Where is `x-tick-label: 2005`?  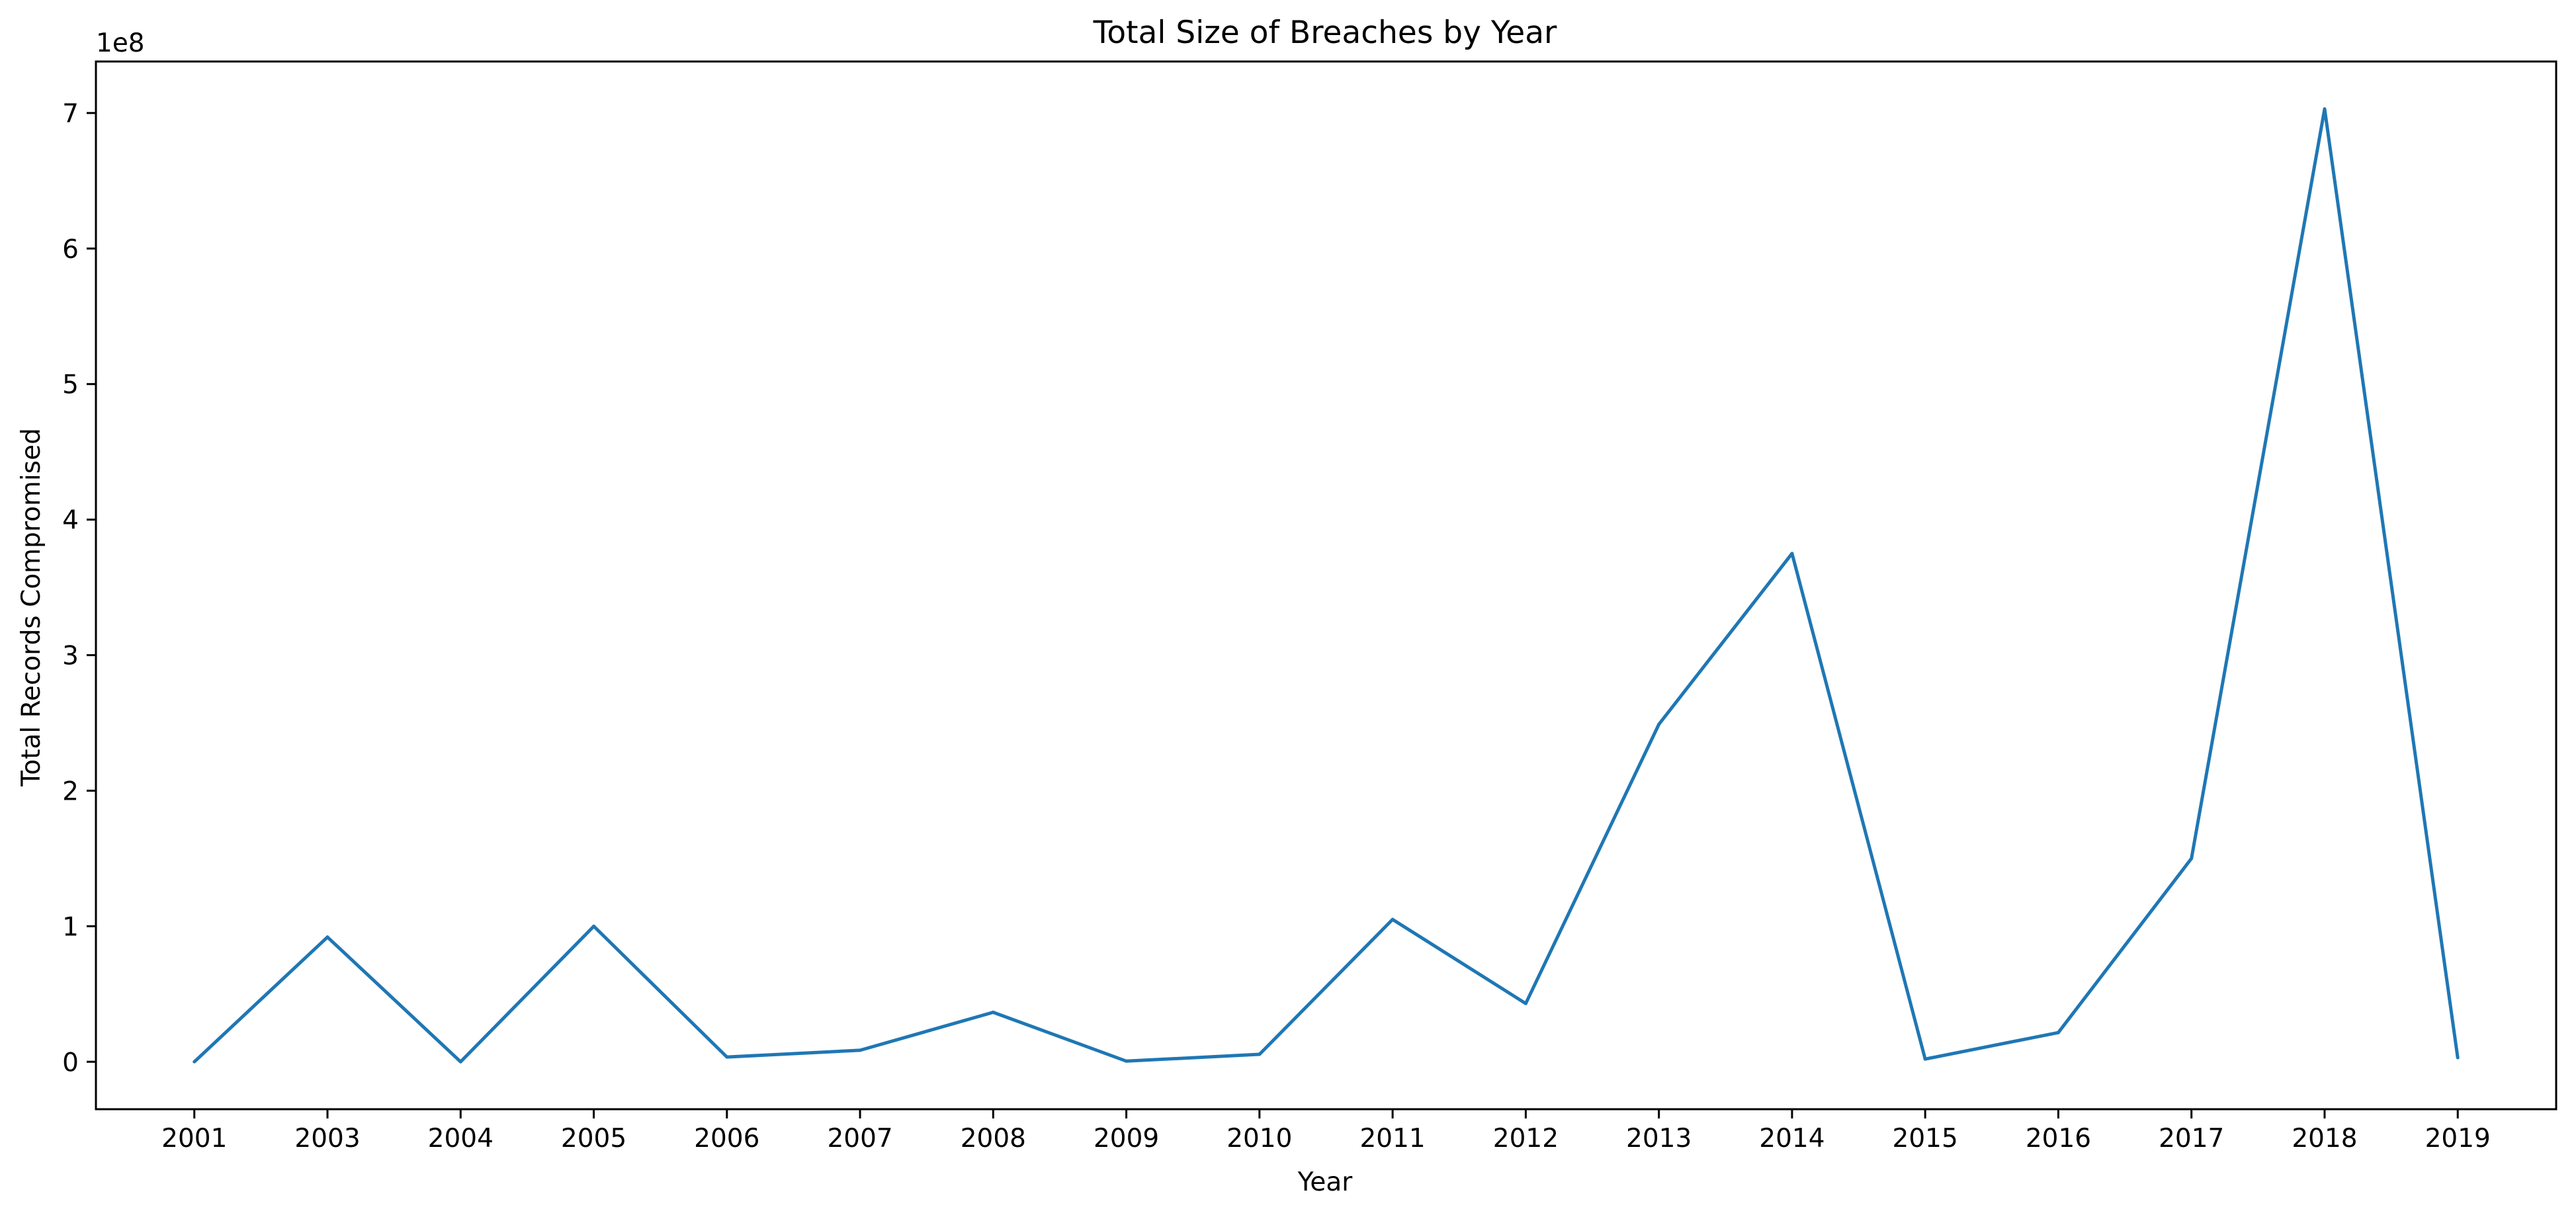
x-tick-label: 2005 is located at coordinates (593, 1139).